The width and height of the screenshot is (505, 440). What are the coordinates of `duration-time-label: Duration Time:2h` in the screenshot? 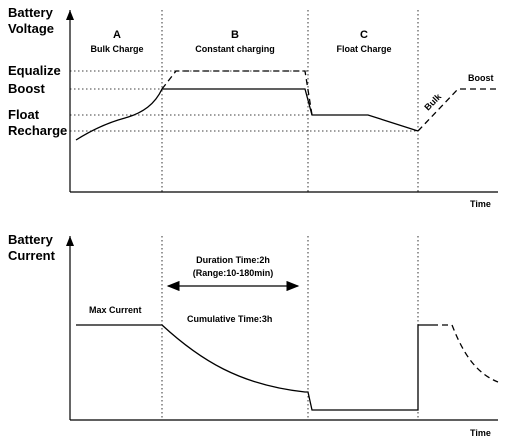 It's located at (233, 260).